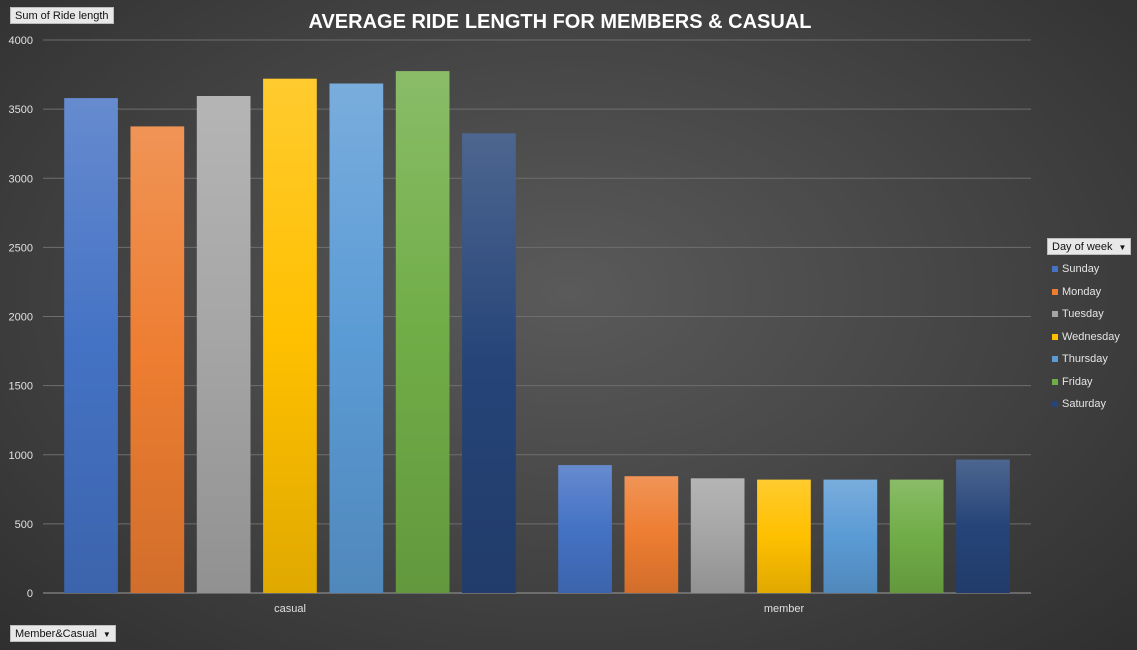 The image size is (1137, 650). I want to click on legend-item: Saturday, so click(1086, 404).